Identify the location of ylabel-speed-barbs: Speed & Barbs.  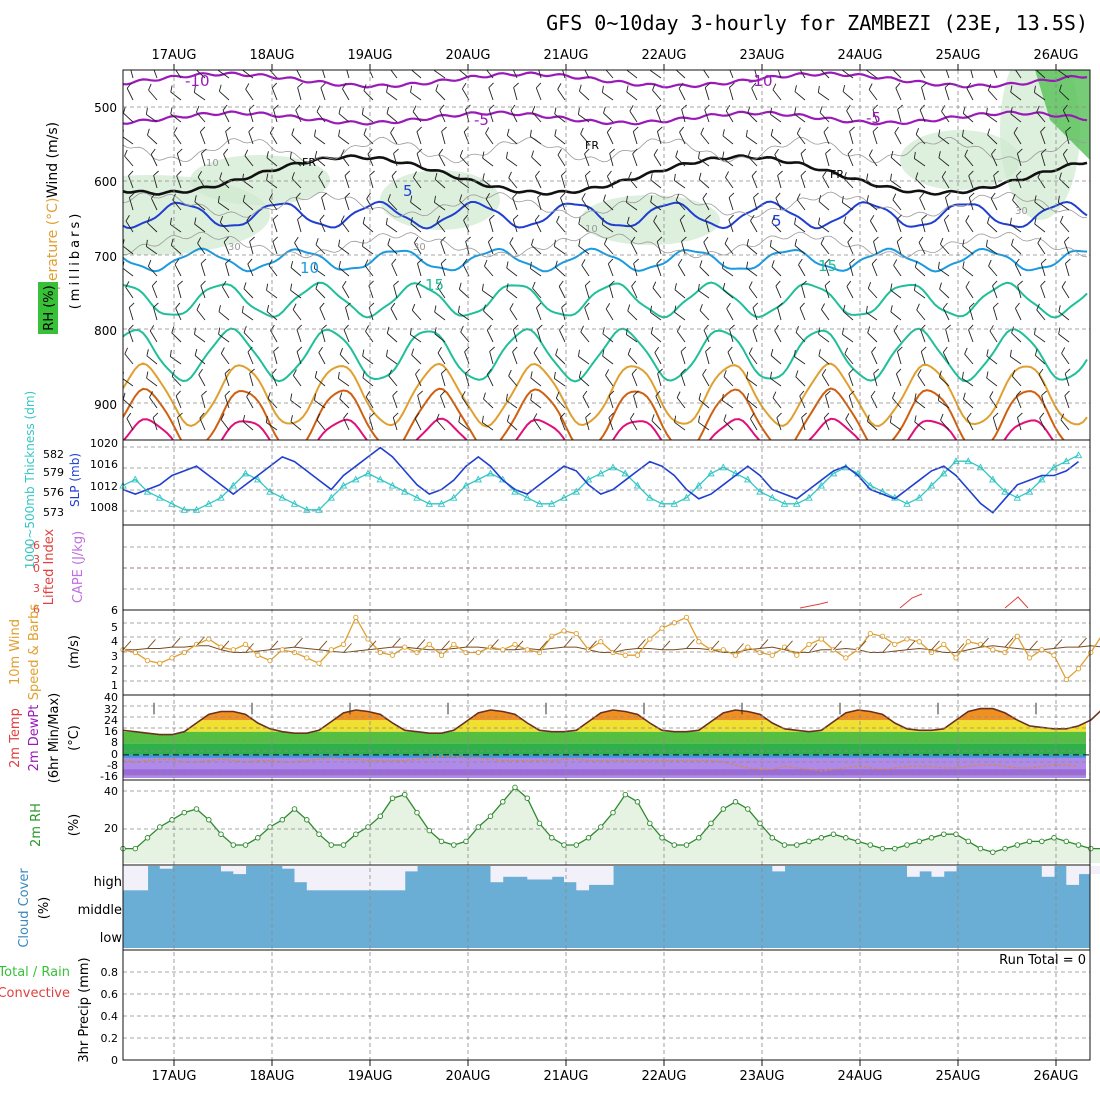
(34, 652).